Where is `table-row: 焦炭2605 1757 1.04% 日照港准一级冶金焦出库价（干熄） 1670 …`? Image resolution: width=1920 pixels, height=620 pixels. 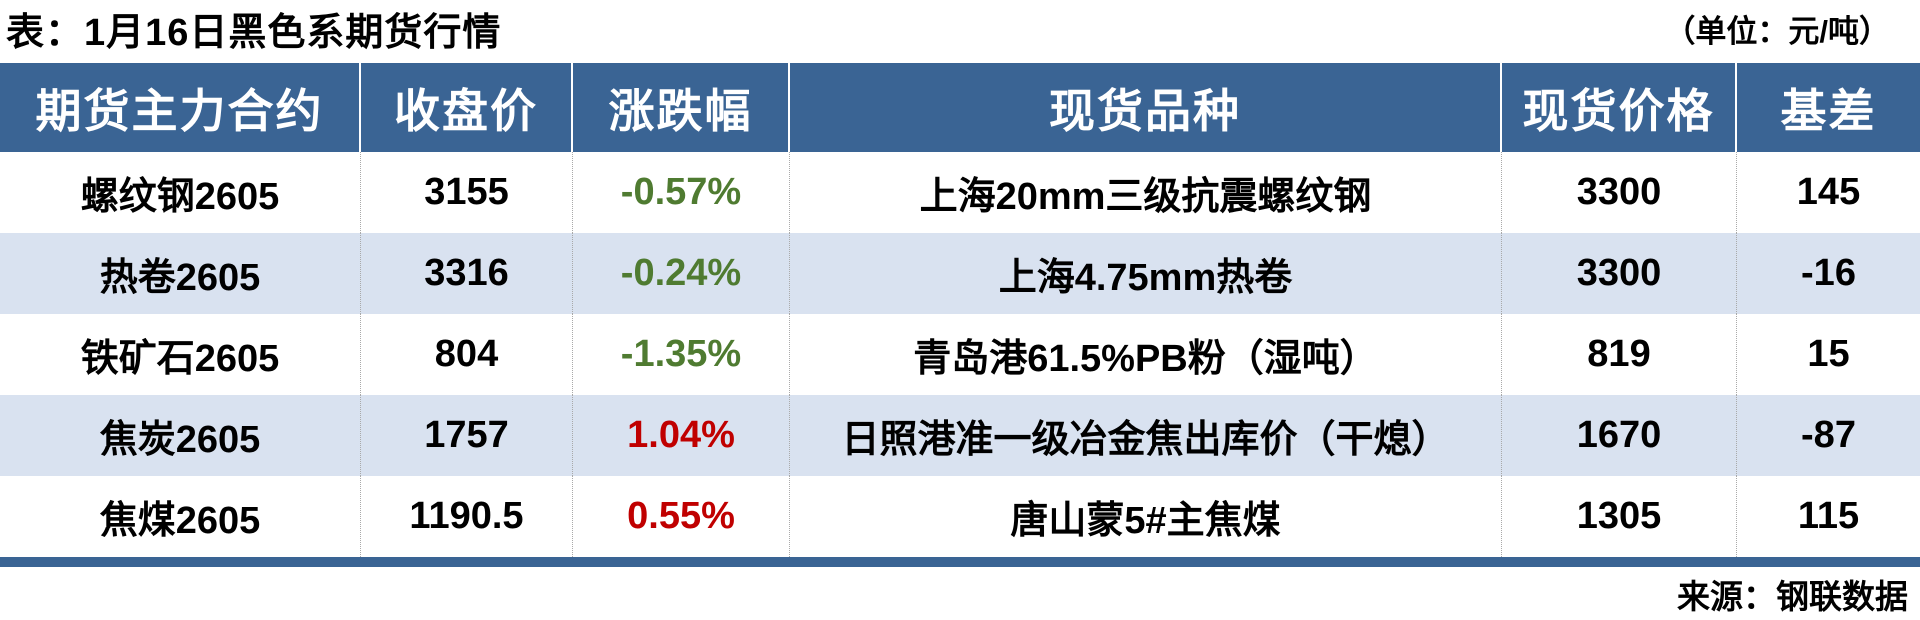
table-row: 焦炭2605 1757 1.04% 日照港准一级冶金焦出库价（干熄） 1670 … is located at coordinates (960, 435).